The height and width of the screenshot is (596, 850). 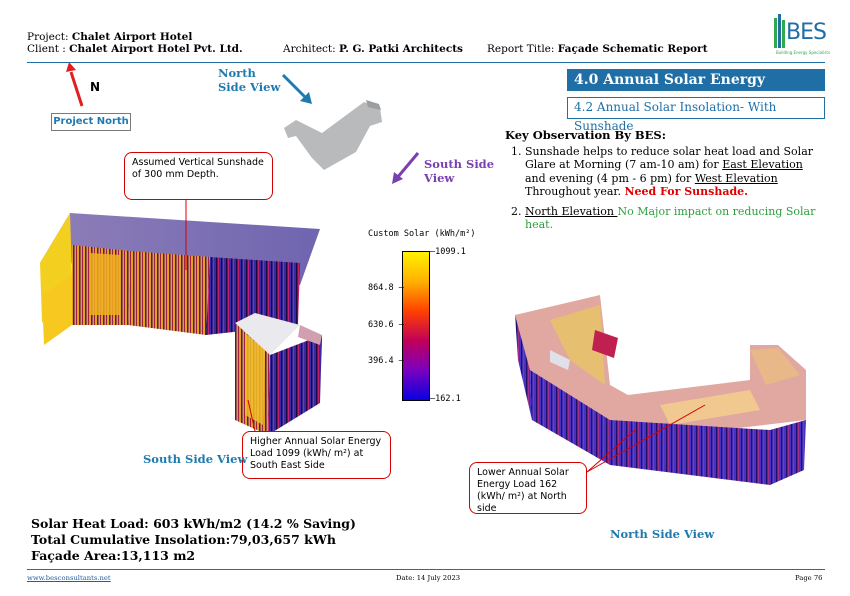 What do you see at coordinates (521, 49) in the screenshot?
I see `report-label: Report Title:` at bounding box center [521, 49].